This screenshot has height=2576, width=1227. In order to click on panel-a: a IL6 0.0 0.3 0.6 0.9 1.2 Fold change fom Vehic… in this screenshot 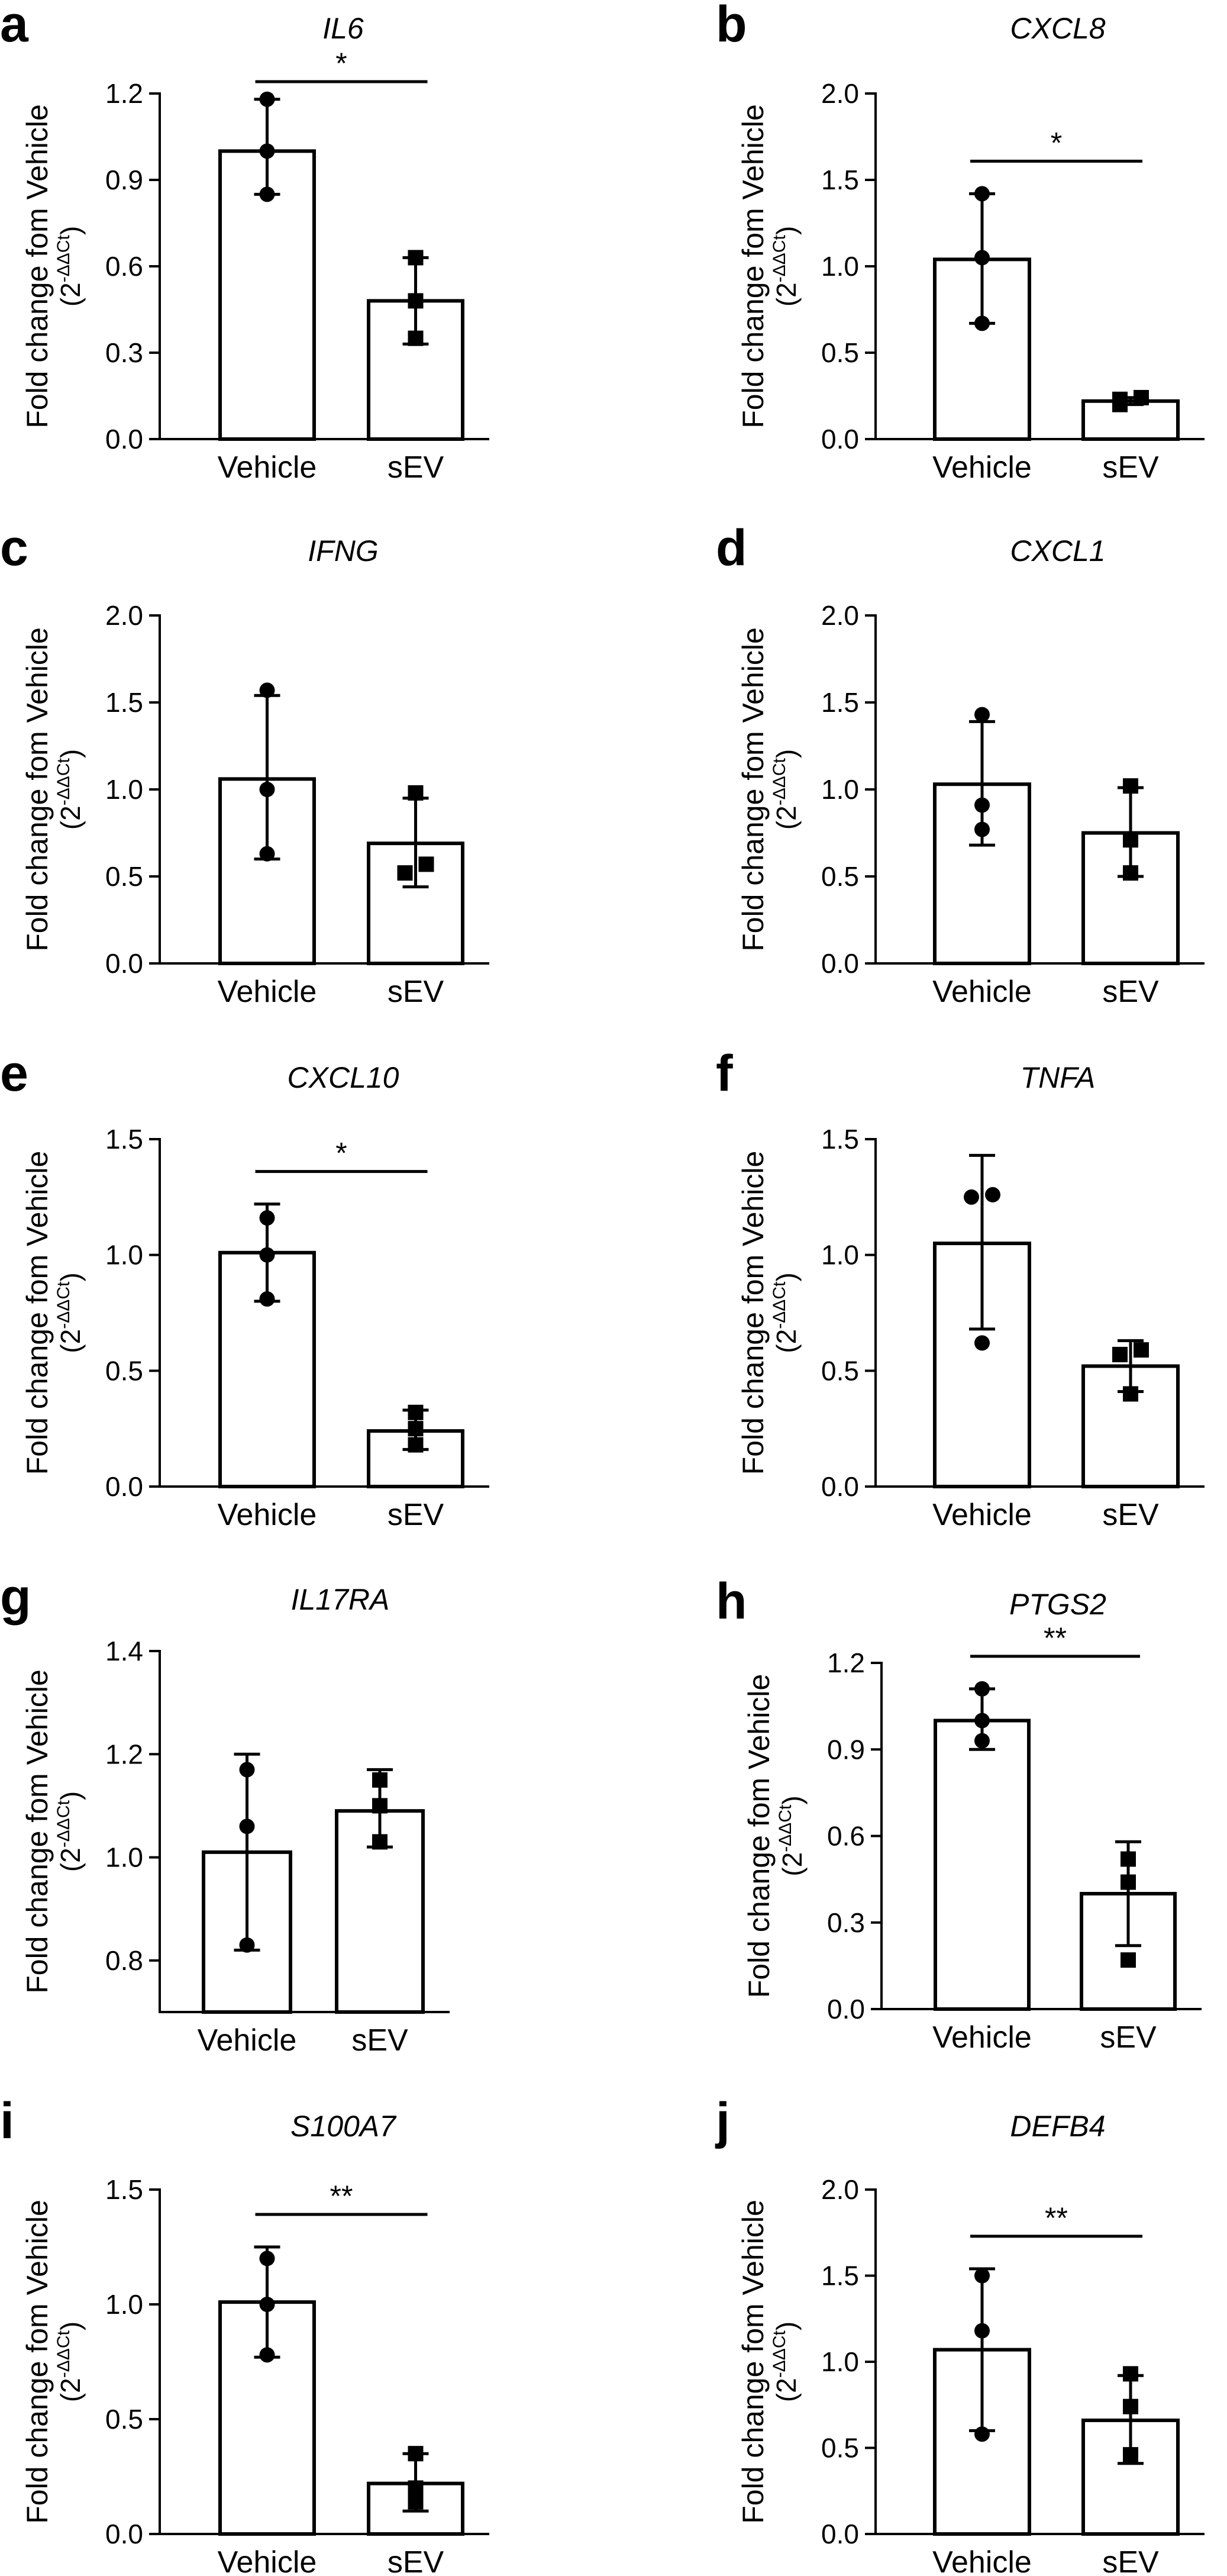, I will do `click(244, 242)`.